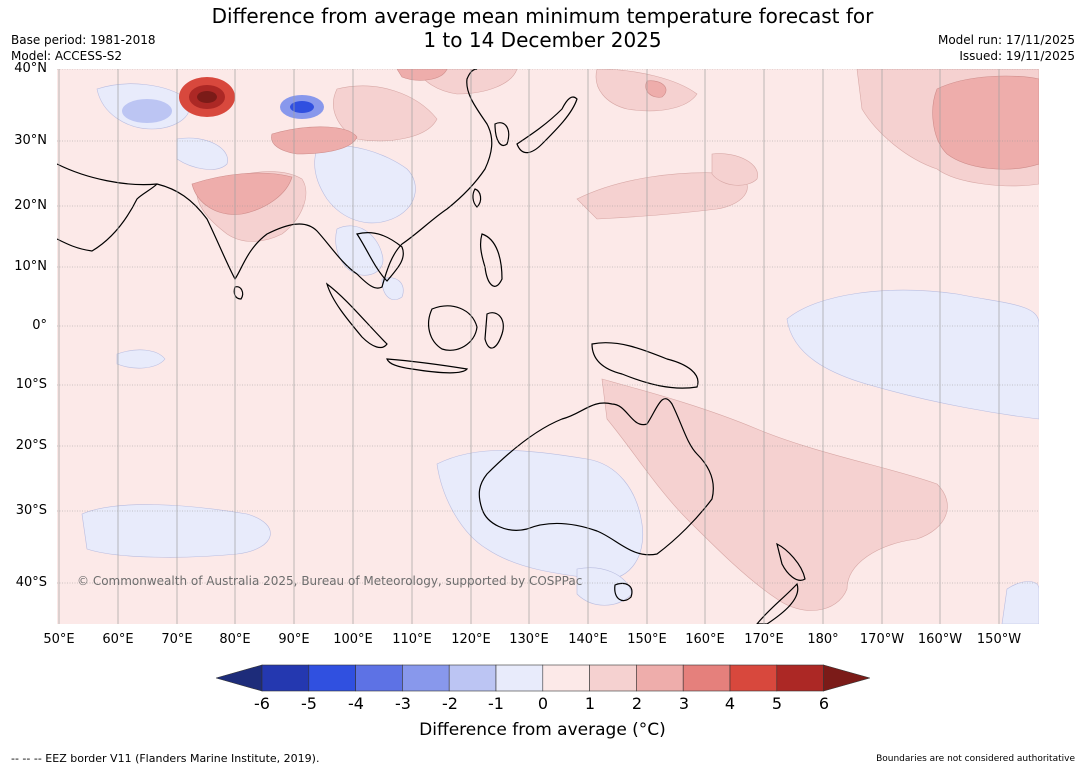  What do you see at coordinates (684, 703) in the screenshot?
I see `colorbar-tick: 3` at bounding box center [684, 703].